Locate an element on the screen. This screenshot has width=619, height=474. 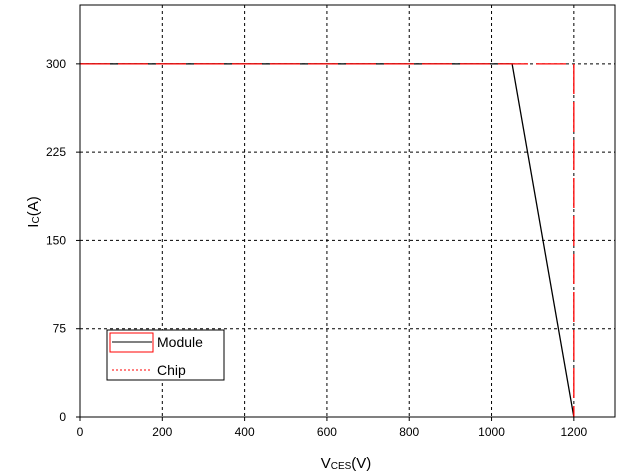
legend-label-chip: Chip is located at coordinates (171, 370).